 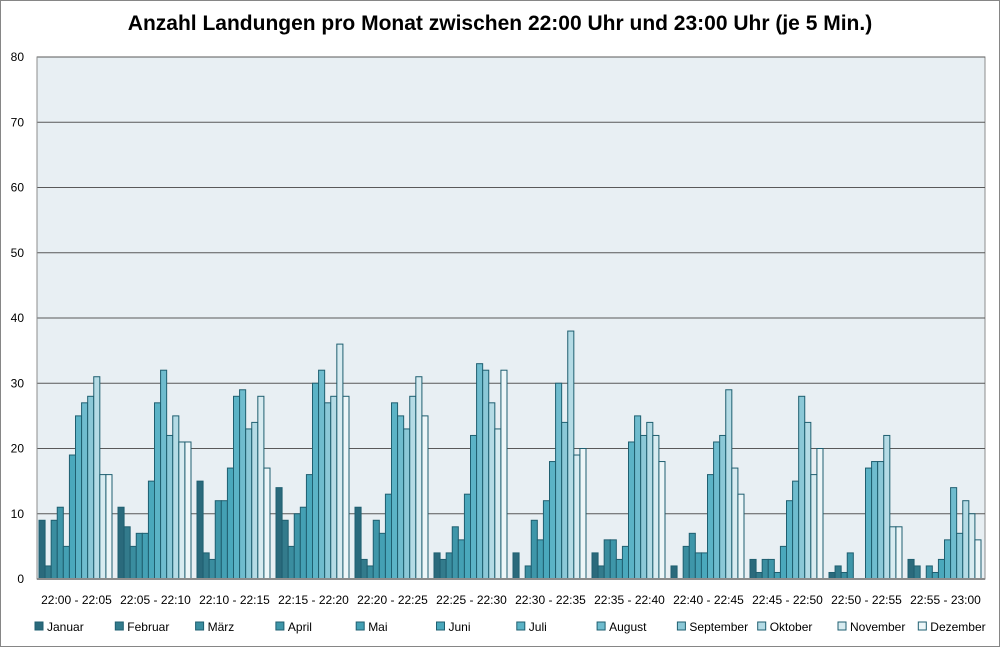 What do you see at coordinates (370, 572) in the screenshot?
I see `bar-märz-5` at bounding box center [370, 572].